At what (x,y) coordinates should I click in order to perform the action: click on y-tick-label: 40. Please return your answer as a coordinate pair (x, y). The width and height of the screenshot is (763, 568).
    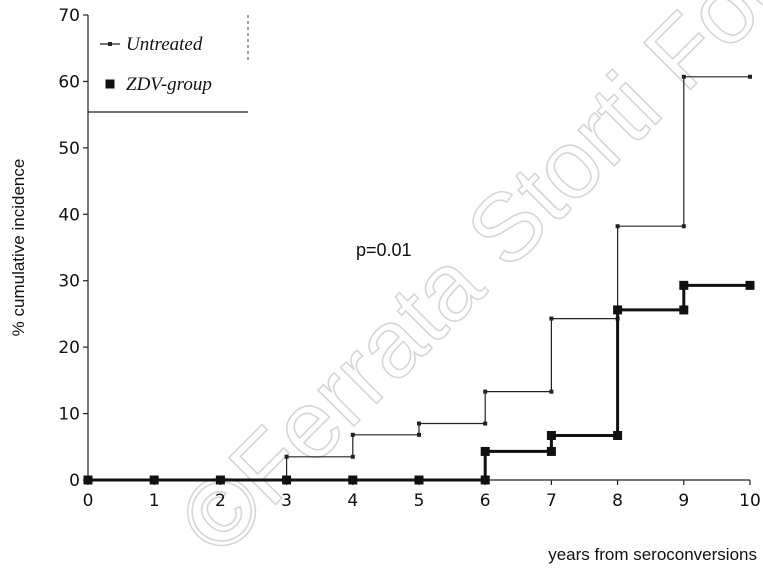
    Looking at the image, I should click on (69, 215).